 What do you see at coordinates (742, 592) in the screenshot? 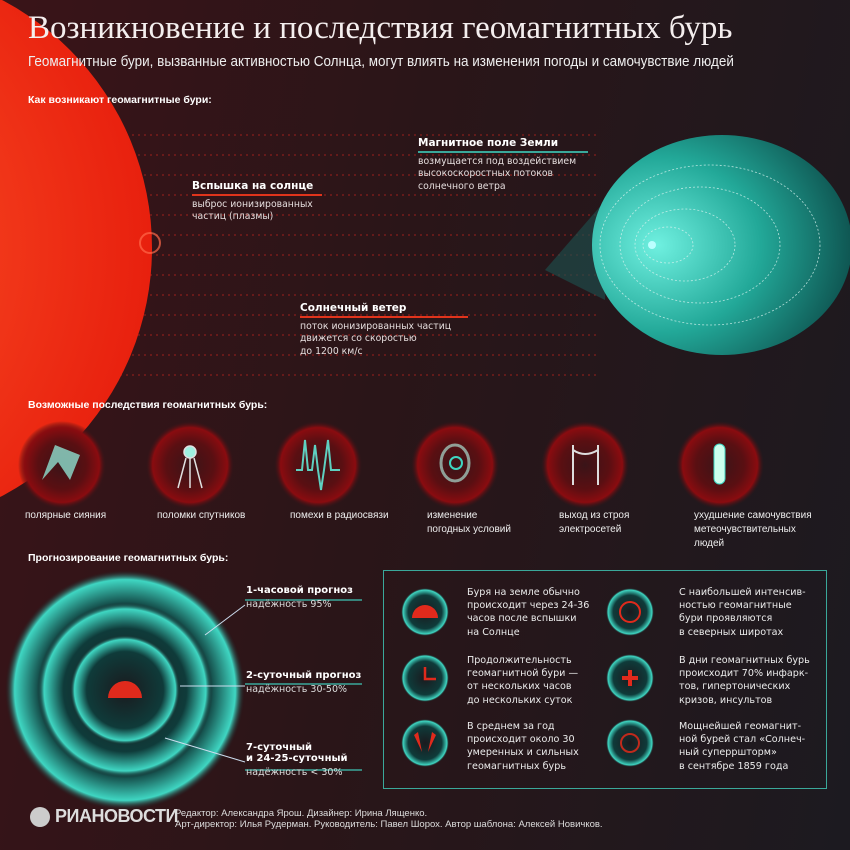
I see `fact-text: С наибольшей интенсив-` at bounding box center [742, 592].